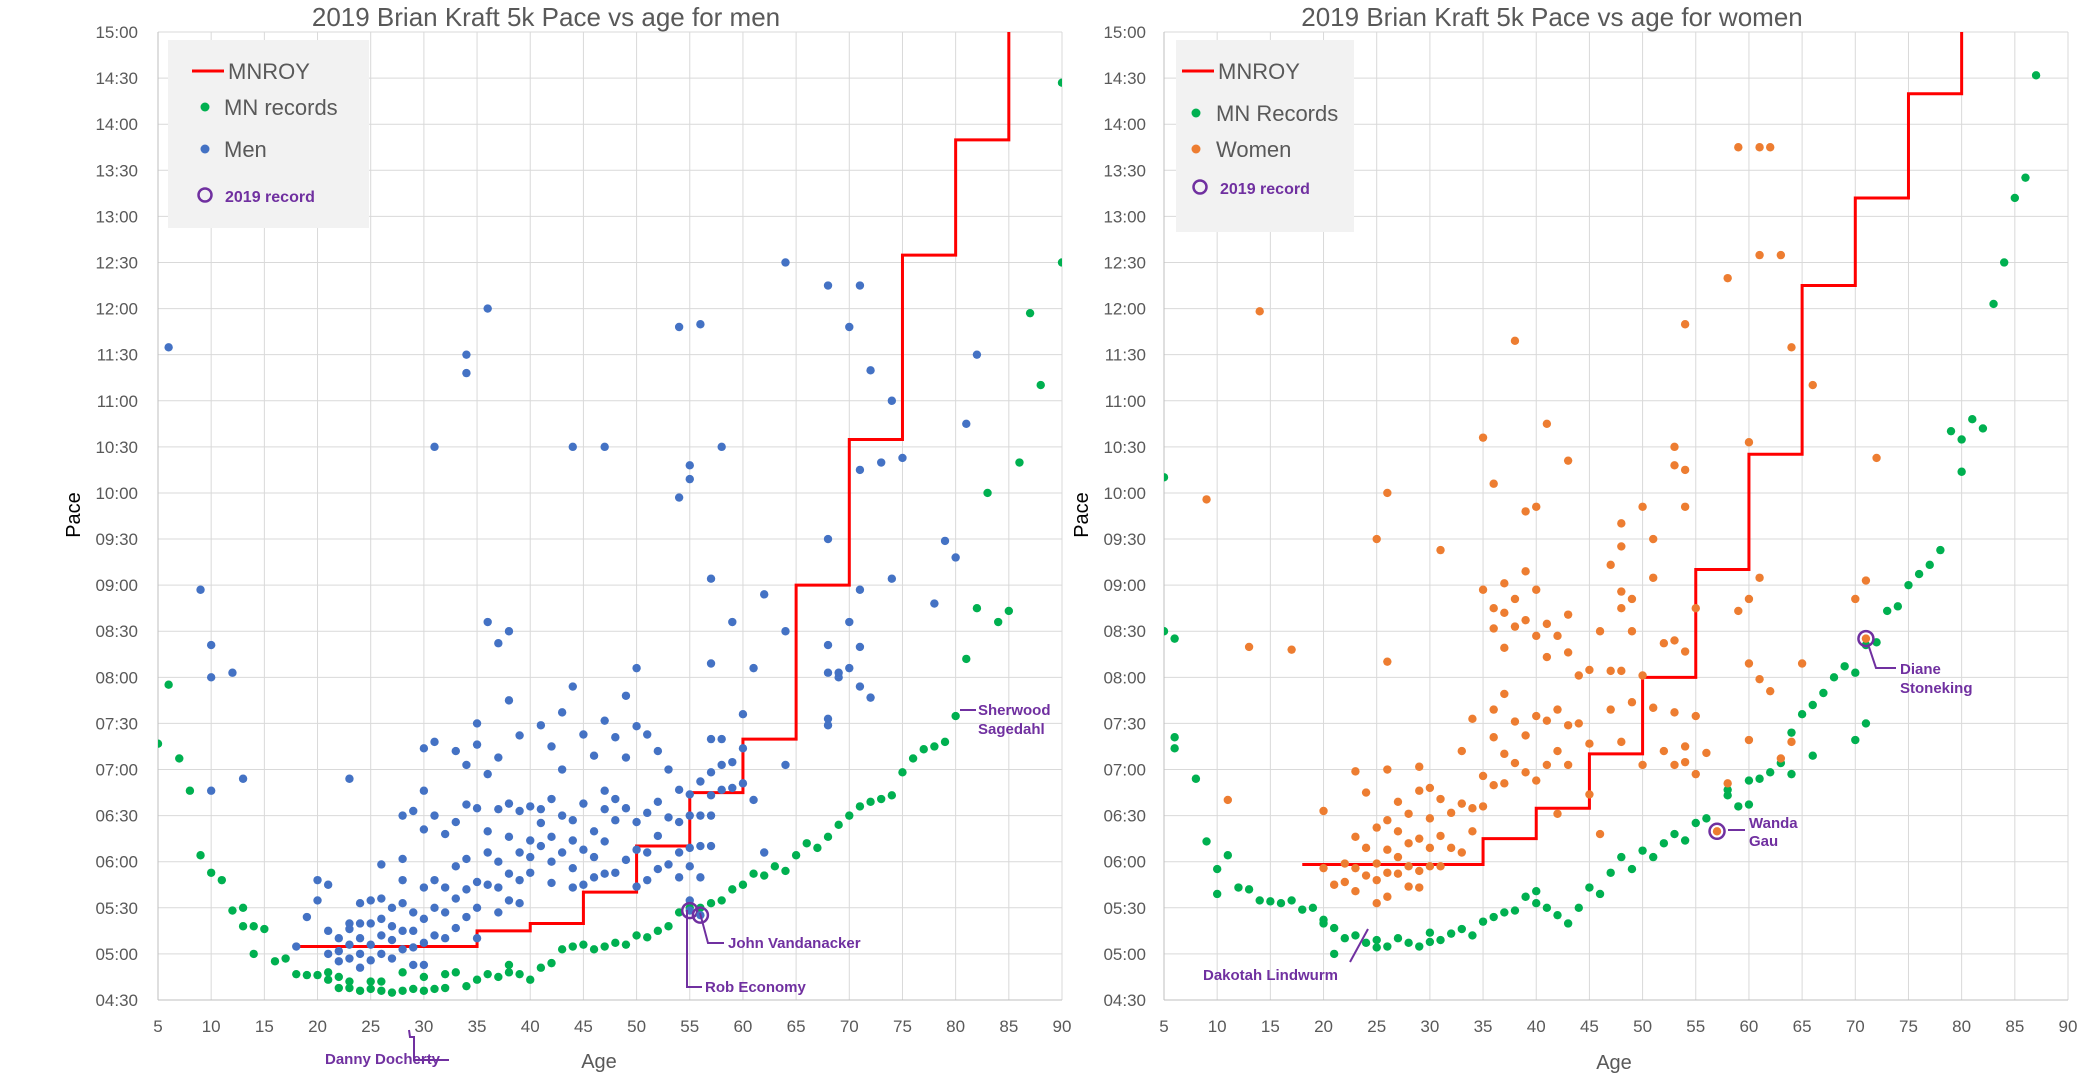 This screenshot has height=1091, width=2078. I want to click on legend-records-swatch, so click(205, 107).